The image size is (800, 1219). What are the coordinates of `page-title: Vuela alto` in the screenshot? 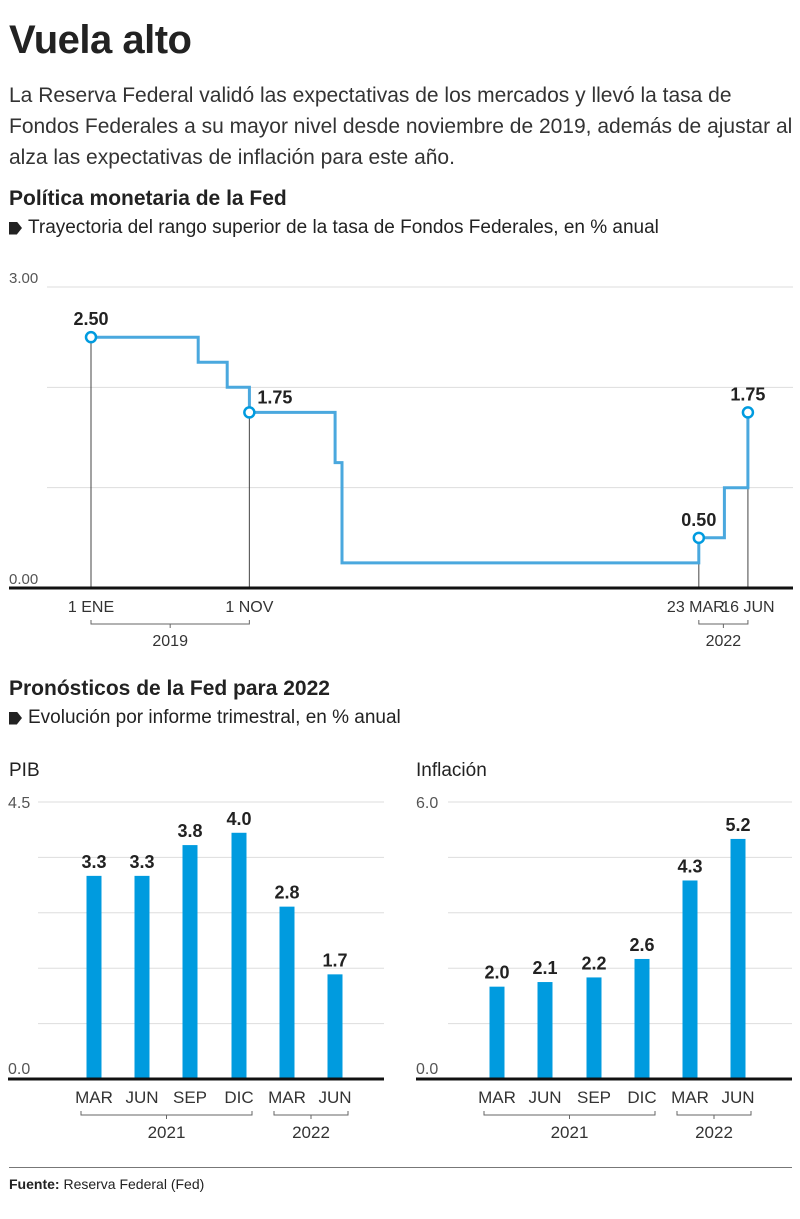 It's located at (100, 40).